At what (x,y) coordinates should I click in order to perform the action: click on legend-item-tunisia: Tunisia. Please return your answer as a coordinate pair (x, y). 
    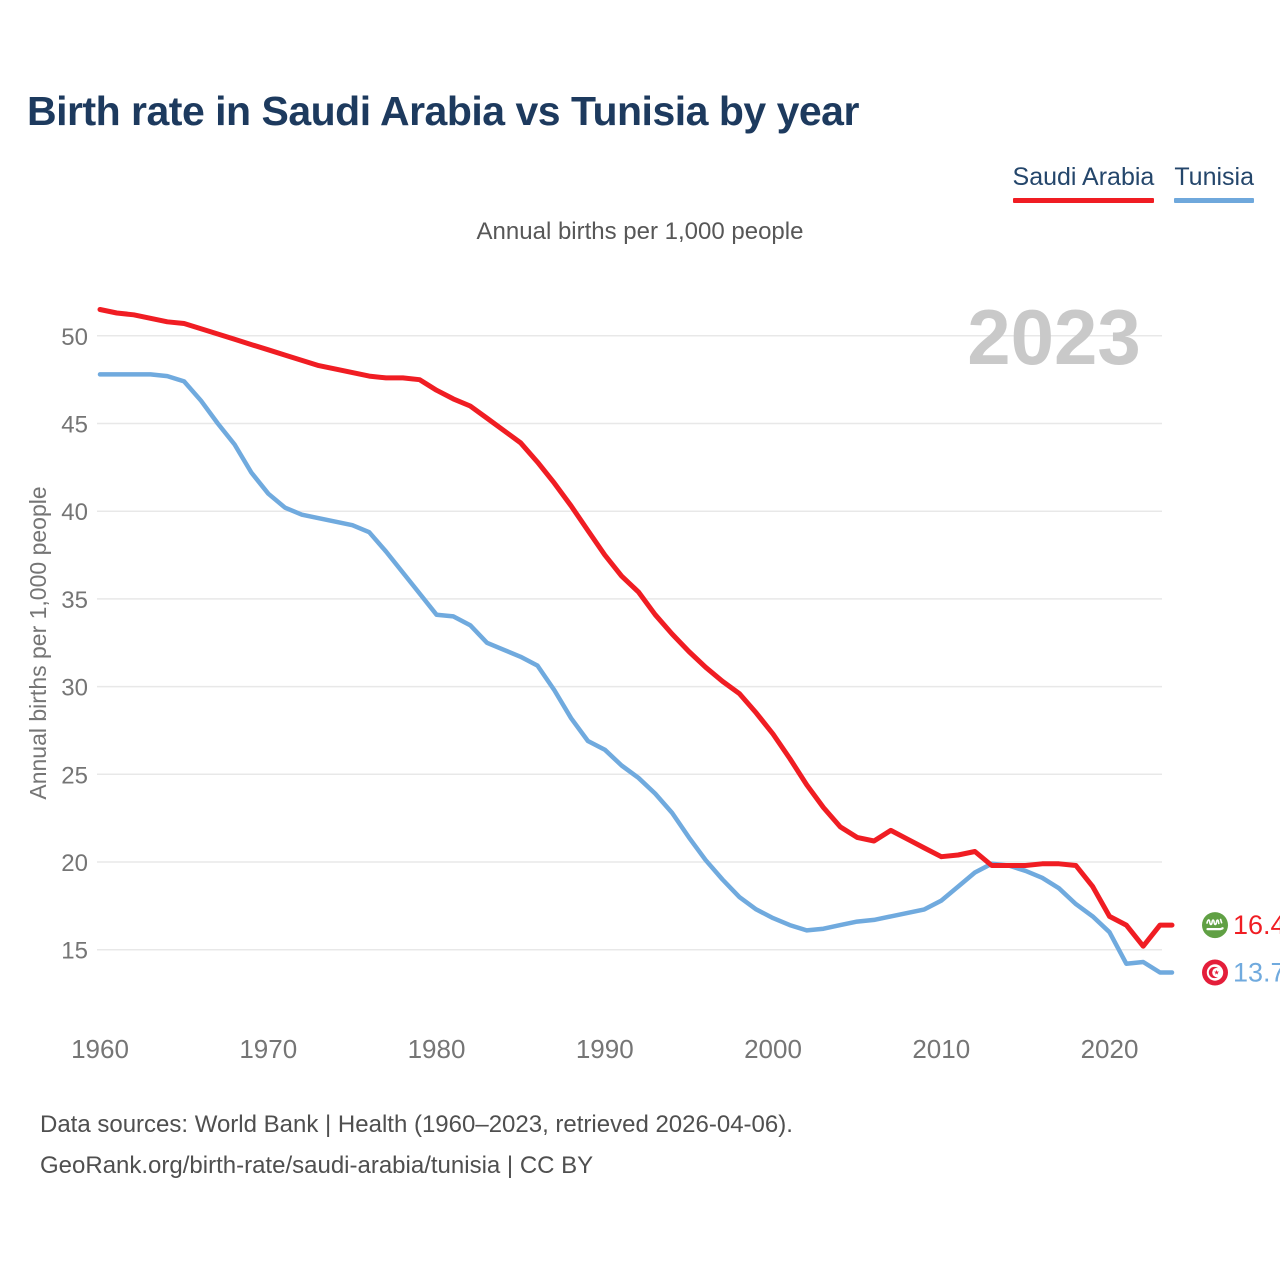
    Looking at the image, I should click on (1214, 183).